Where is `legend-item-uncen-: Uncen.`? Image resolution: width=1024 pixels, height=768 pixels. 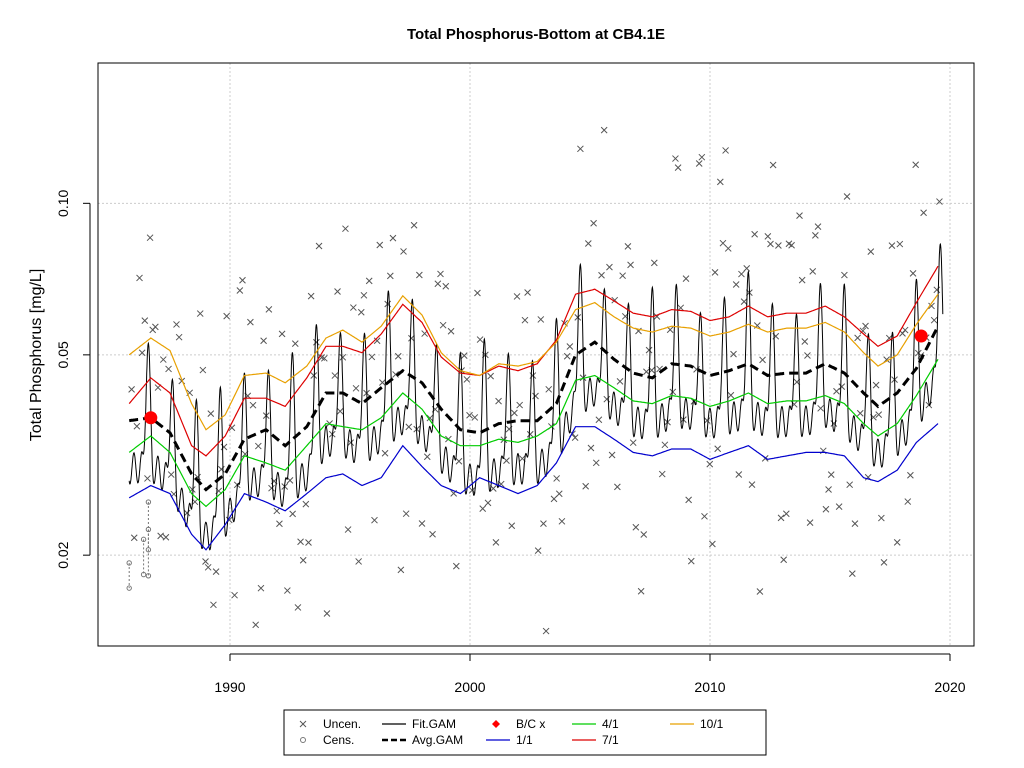 legend-item-uncen-: Uncen. is located at coordinates (330, 724).